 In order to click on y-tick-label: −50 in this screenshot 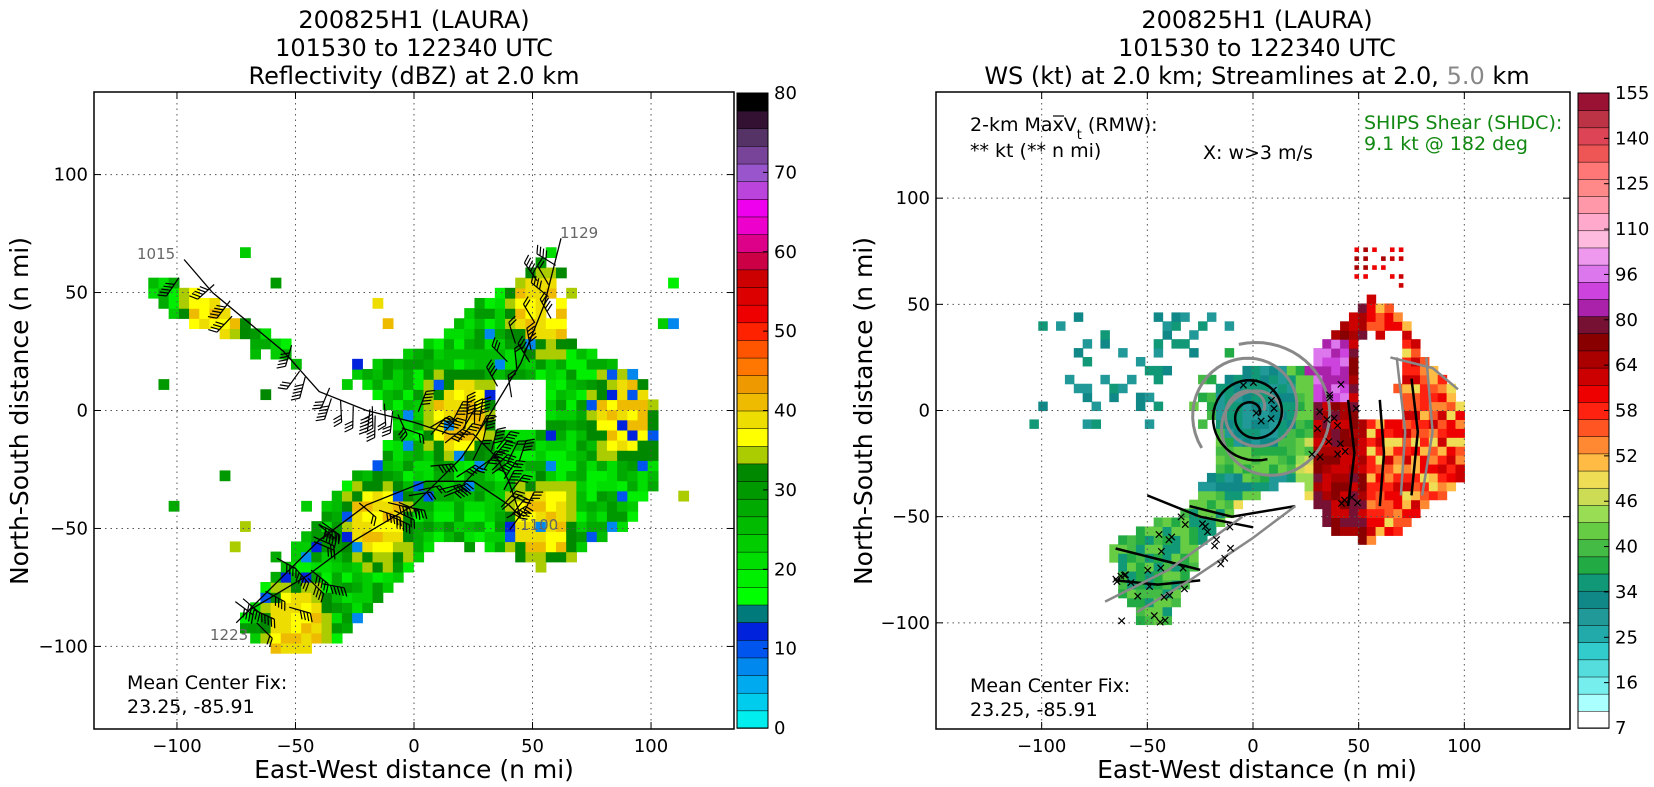, I will do `click(911, 517)`.